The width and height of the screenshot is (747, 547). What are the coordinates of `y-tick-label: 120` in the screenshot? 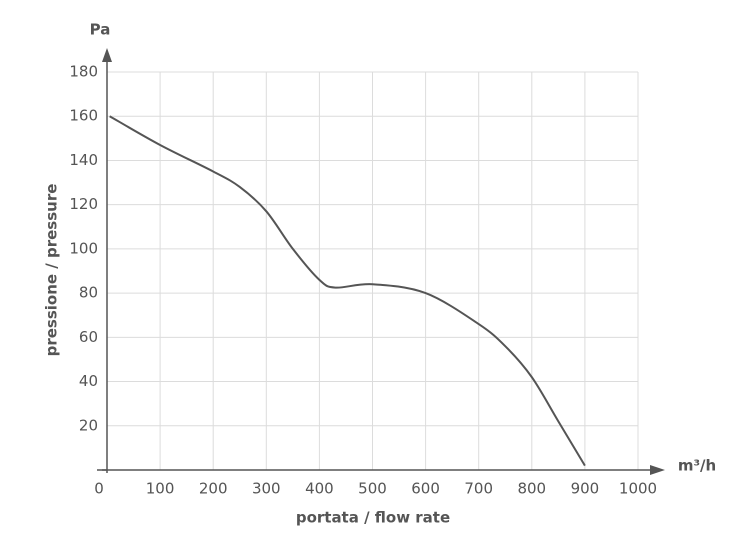 It's located at (83, 204).